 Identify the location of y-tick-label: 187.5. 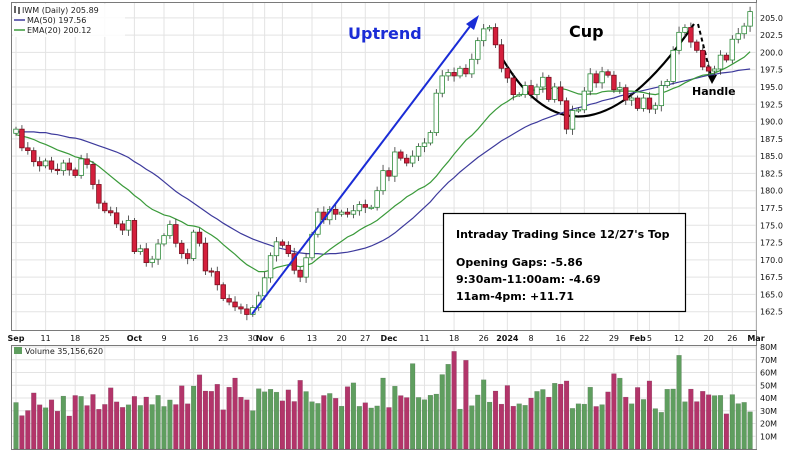
(771, 139).